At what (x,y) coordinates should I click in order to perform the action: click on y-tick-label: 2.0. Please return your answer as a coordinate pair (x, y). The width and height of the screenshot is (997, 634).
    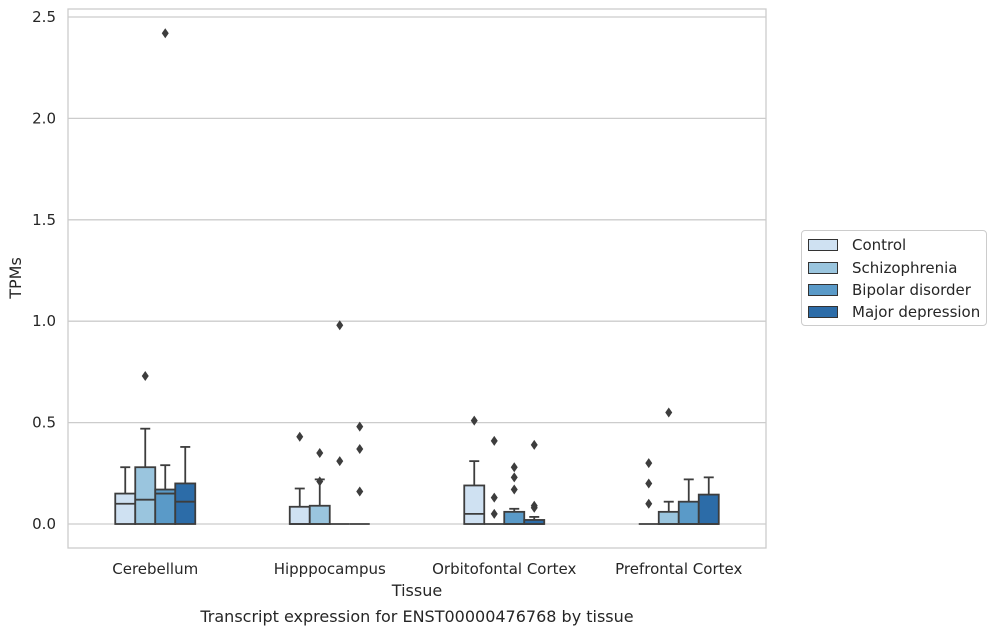
    Looking at the image, I should click on (44, 118).